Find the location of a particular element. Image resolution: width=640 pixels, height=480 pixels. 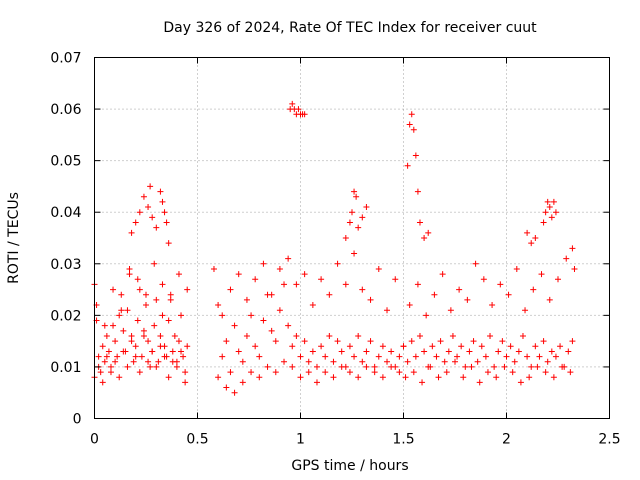

x-tick-label: 0 is located at coordinates (94, 440).